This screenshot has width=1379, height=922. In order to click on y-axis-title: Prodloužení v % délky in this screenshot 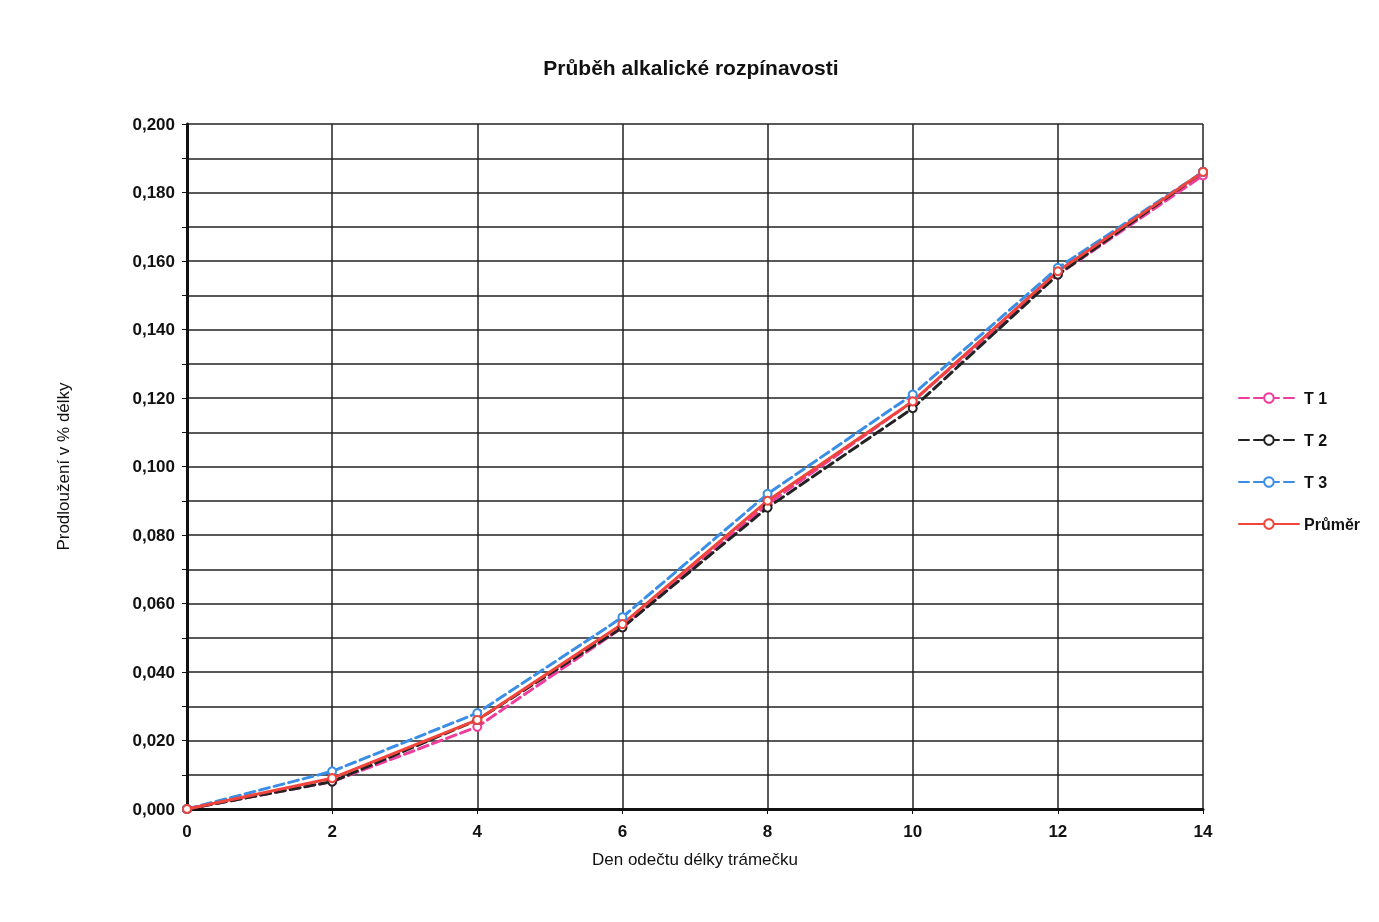, I will do `click(63, 466)`.